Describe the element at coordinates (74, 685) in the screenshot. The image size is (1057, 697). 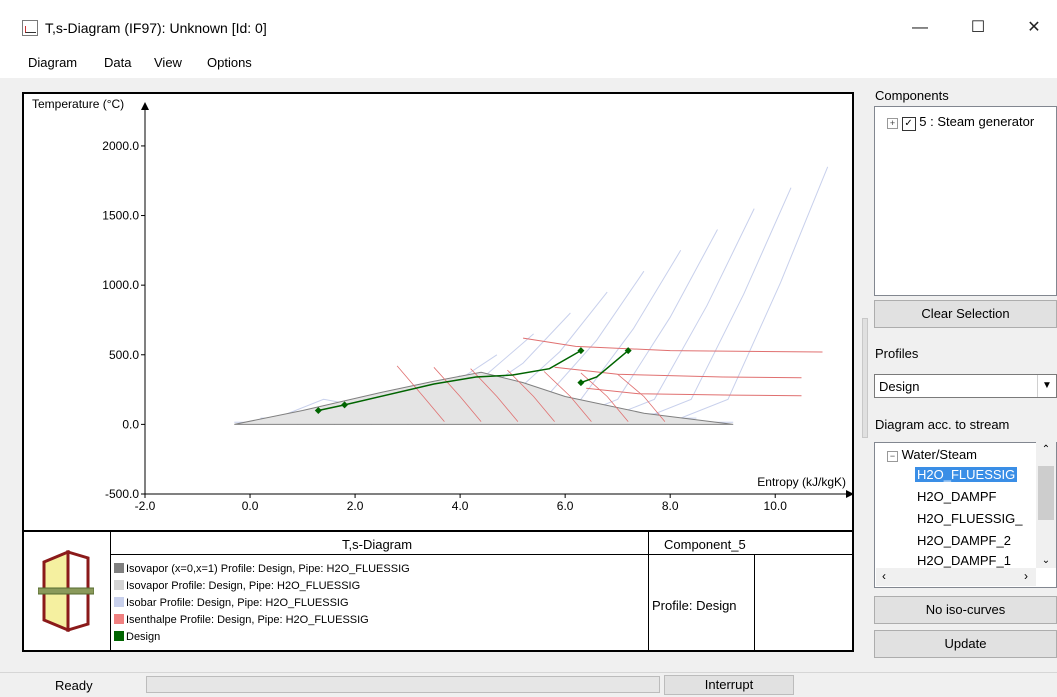
I see `status-text: Ready` at that location.